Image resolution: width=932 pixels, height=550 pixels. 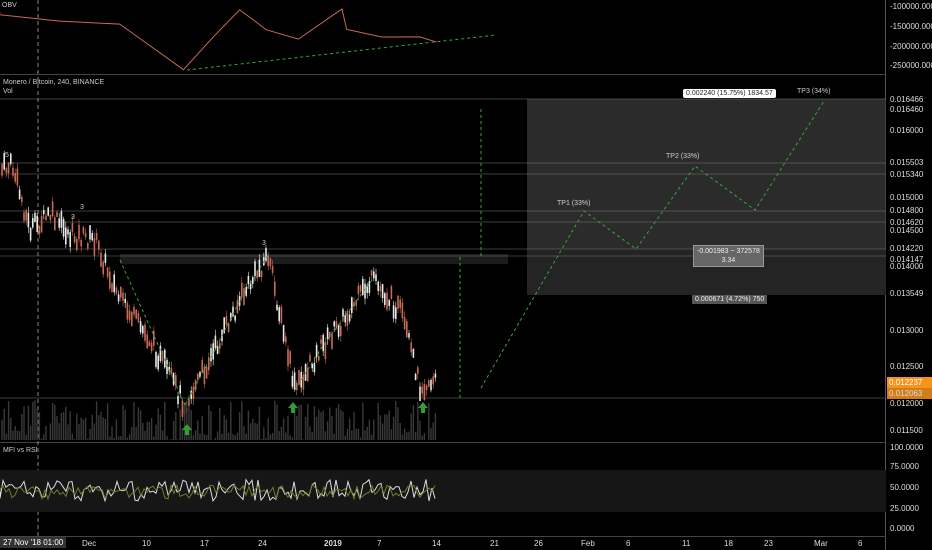 I want to click on mfi-tick: 75.0000, so click(x=904, y=466).